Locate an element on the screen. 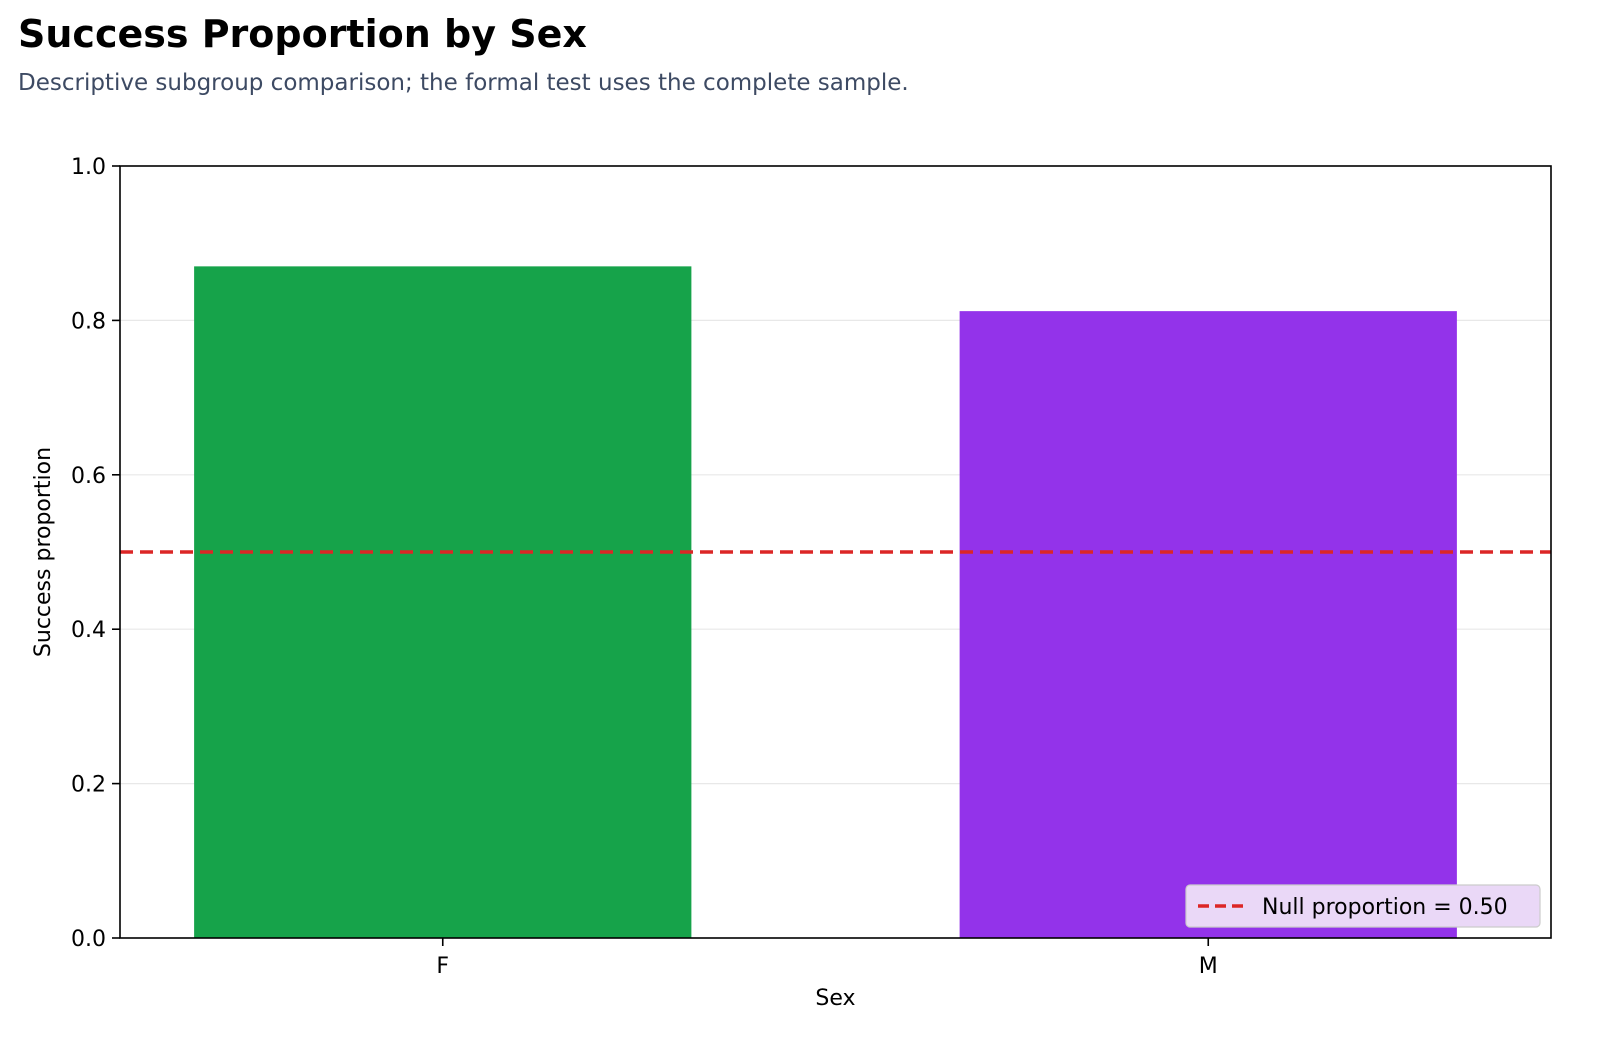  legend-box is located at coordinates (1363, 906).